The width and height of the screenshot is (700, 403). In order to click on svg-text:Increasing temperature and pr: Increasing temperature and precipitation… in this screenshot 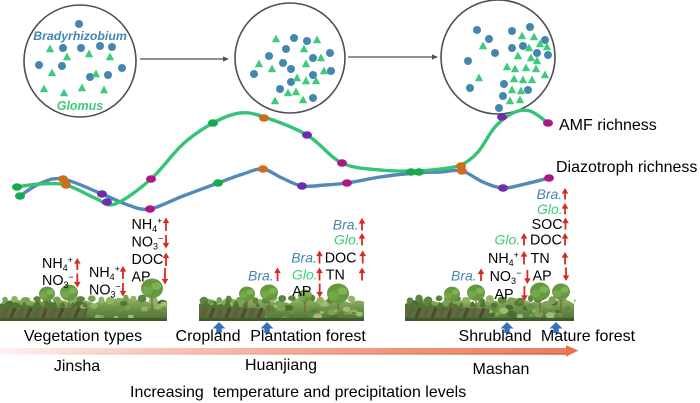, I will do `click(298, 392)`.